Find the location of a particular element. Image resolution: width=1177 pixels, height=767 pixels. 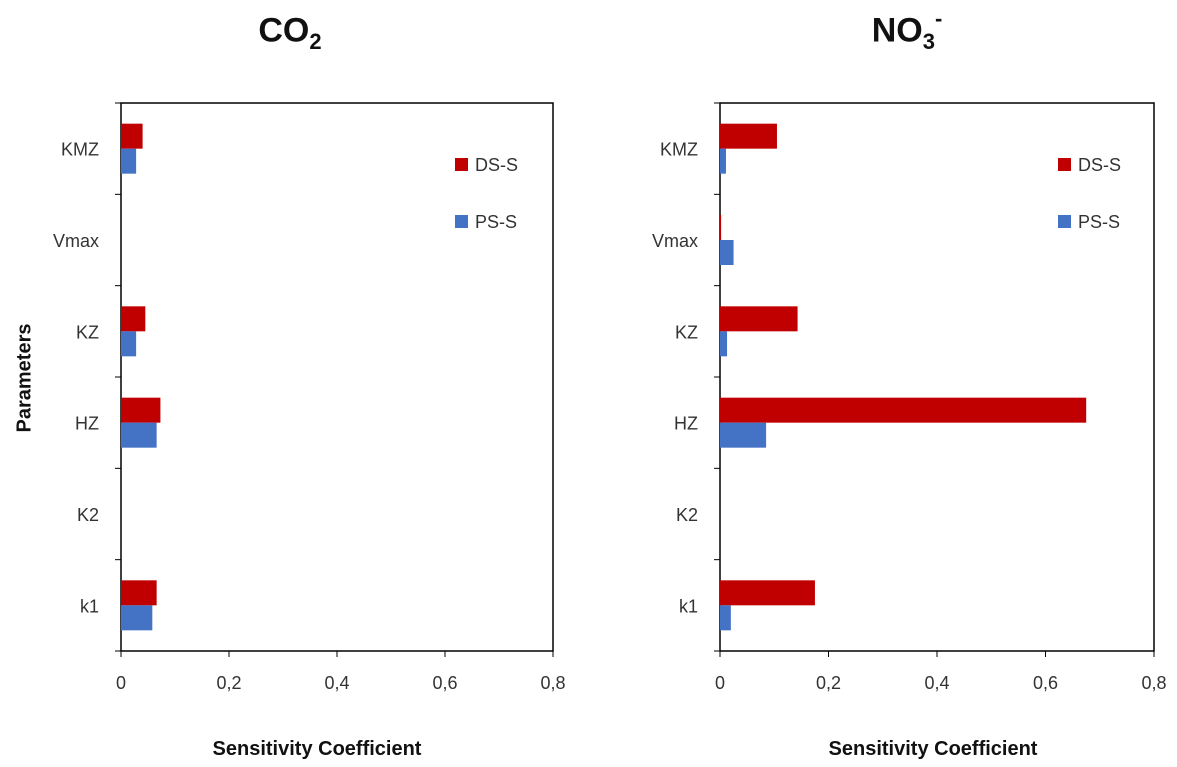

x-axis-label-right: Sensitivity Coefficient is located at coordinates (933, 749).